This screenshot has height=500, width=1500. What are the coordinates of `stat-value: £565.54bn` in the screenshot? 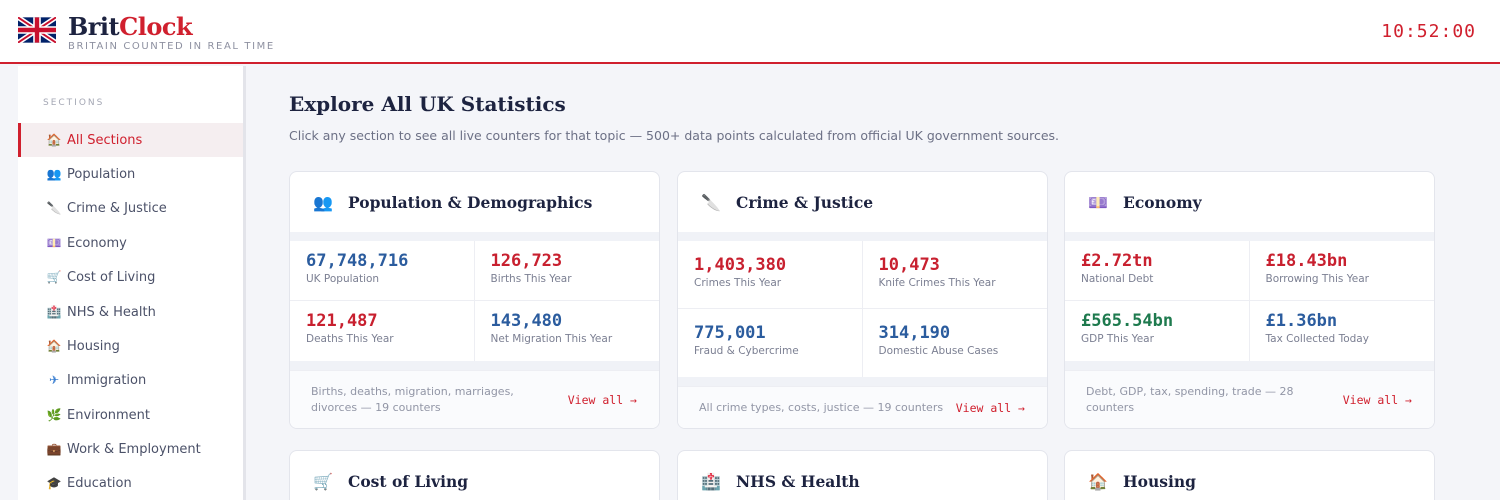 It's located at (1127, 321).